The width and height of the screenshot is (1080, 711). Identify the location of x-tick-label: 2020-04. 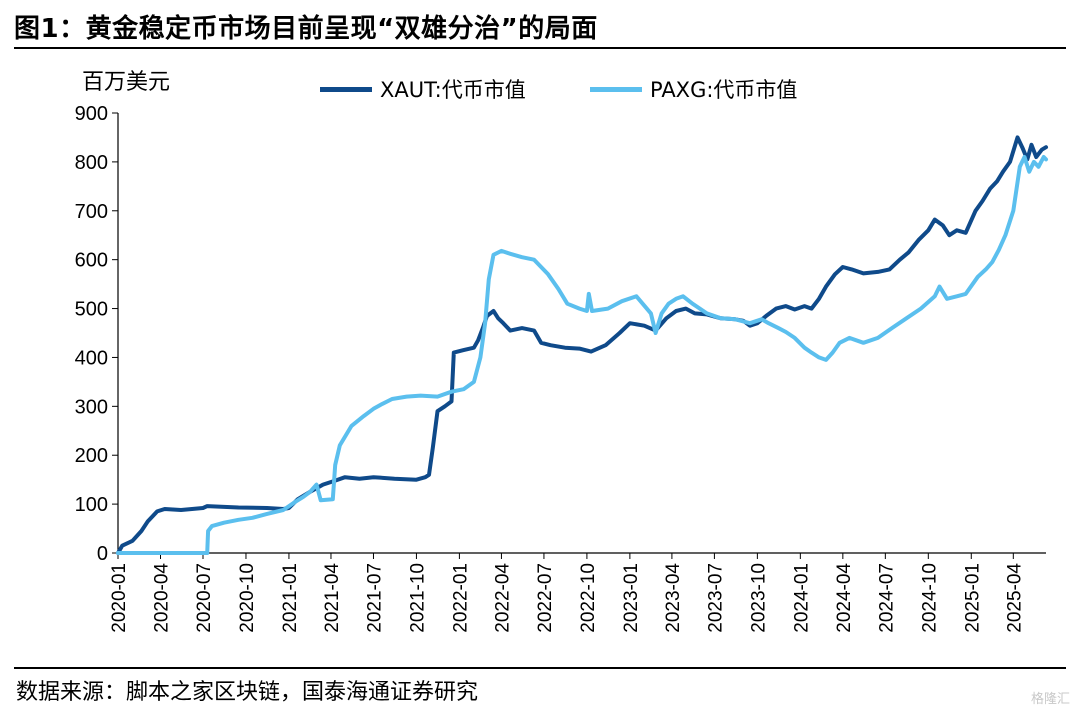
(162, 598).